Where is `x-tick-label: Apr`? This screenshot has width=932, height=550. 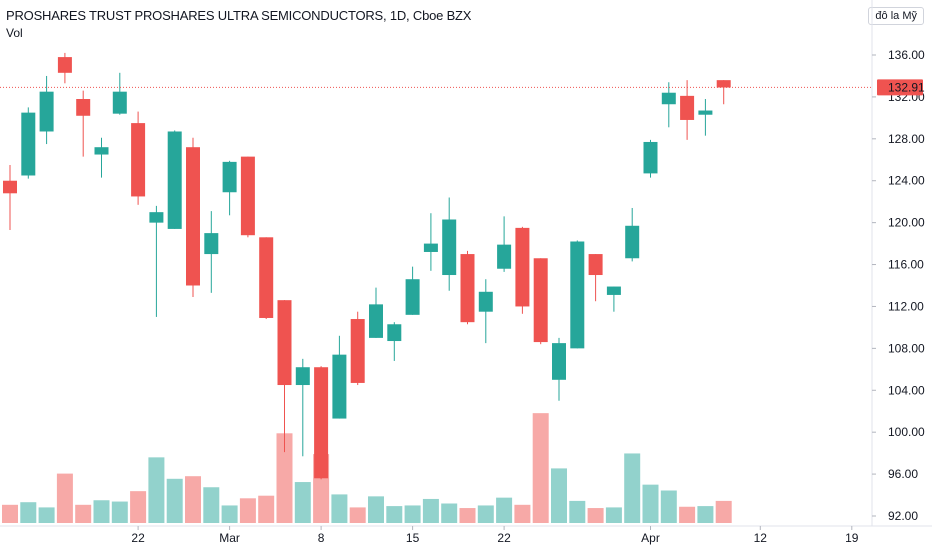
x-tick-label: Apr is located at coordinates (650, 538).